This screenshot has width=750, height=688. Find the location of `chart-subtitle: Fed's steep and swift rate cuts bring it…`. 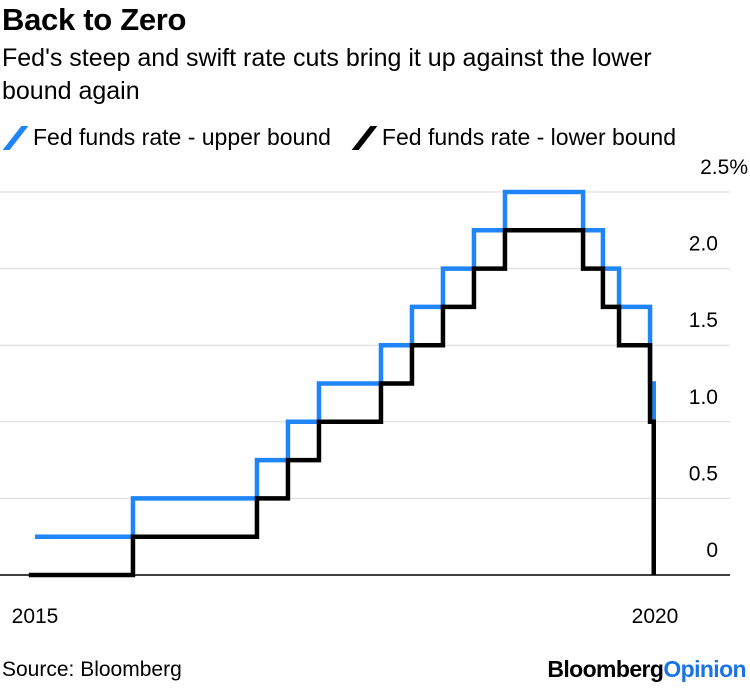

chart-subtitle: Fed's steep and swift rate cuts bring it… is located at coordinates (327, 74).